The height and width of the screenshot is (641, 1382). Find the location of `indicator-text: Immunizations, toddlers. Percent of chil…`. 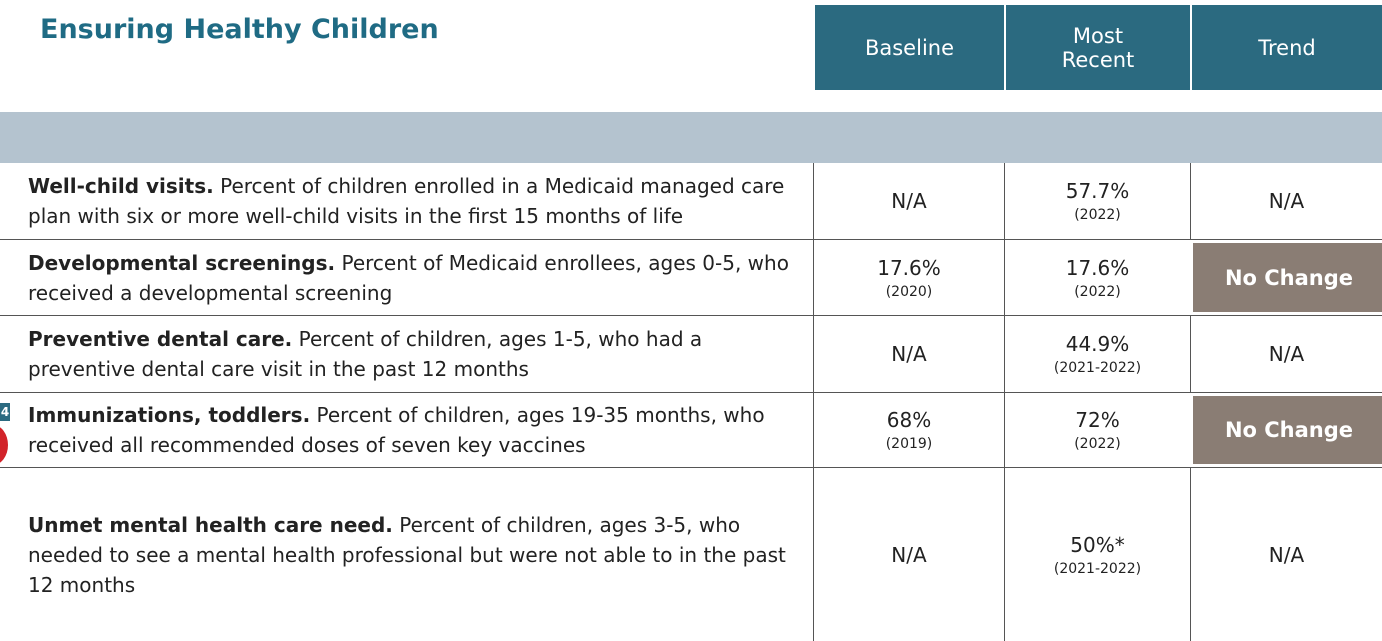

indicator-text: Immunizations, toddlers. Percent of chil… is located at coordinates (413, 430).